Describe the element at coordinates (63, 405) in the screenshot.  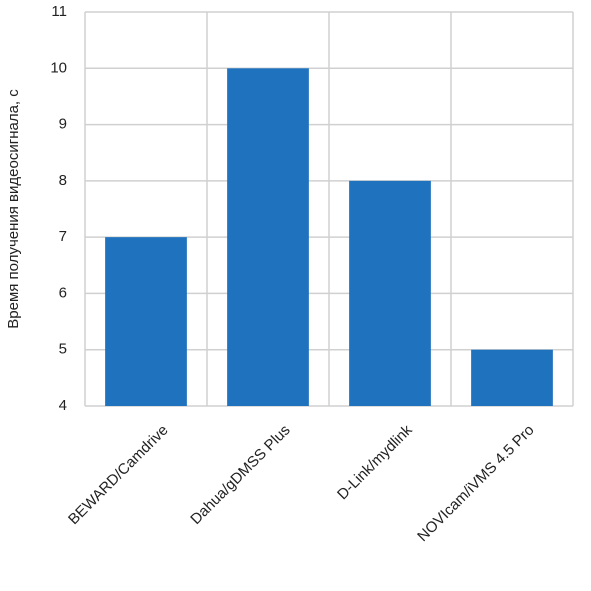
I see `y-tick-label: 4` at that location.